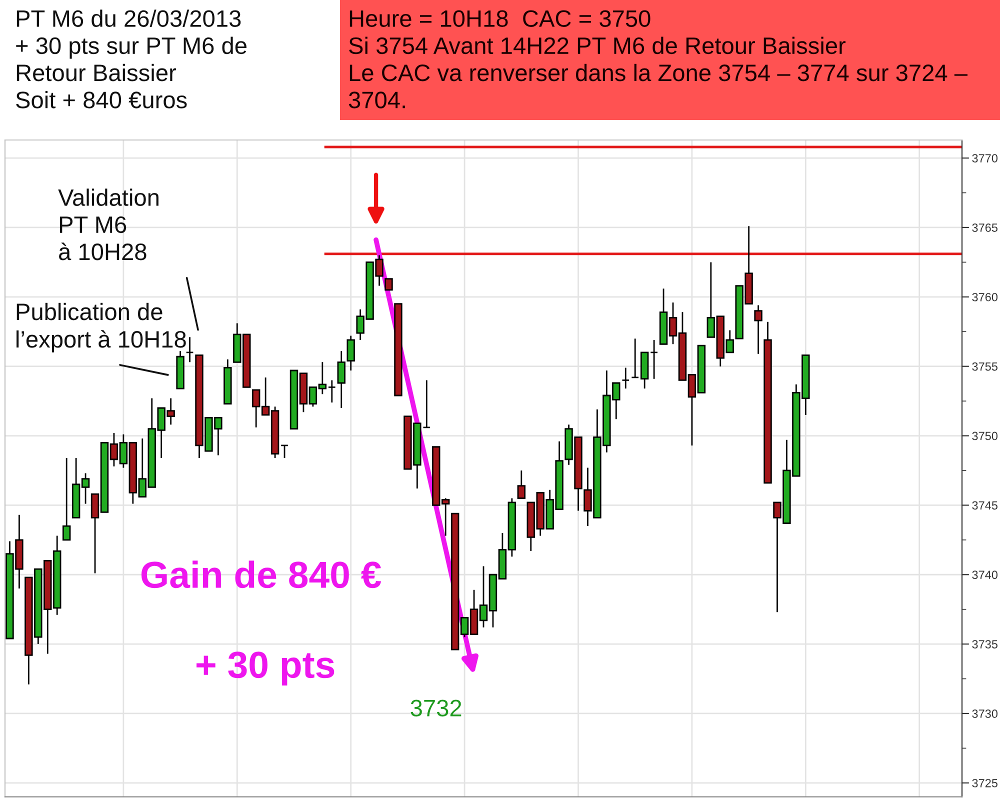 This screenshot has height=800, width=1000. Describe the element at coordinates (985, 436) in the screenshot. I see `y-tick-label: 3750` at that location.